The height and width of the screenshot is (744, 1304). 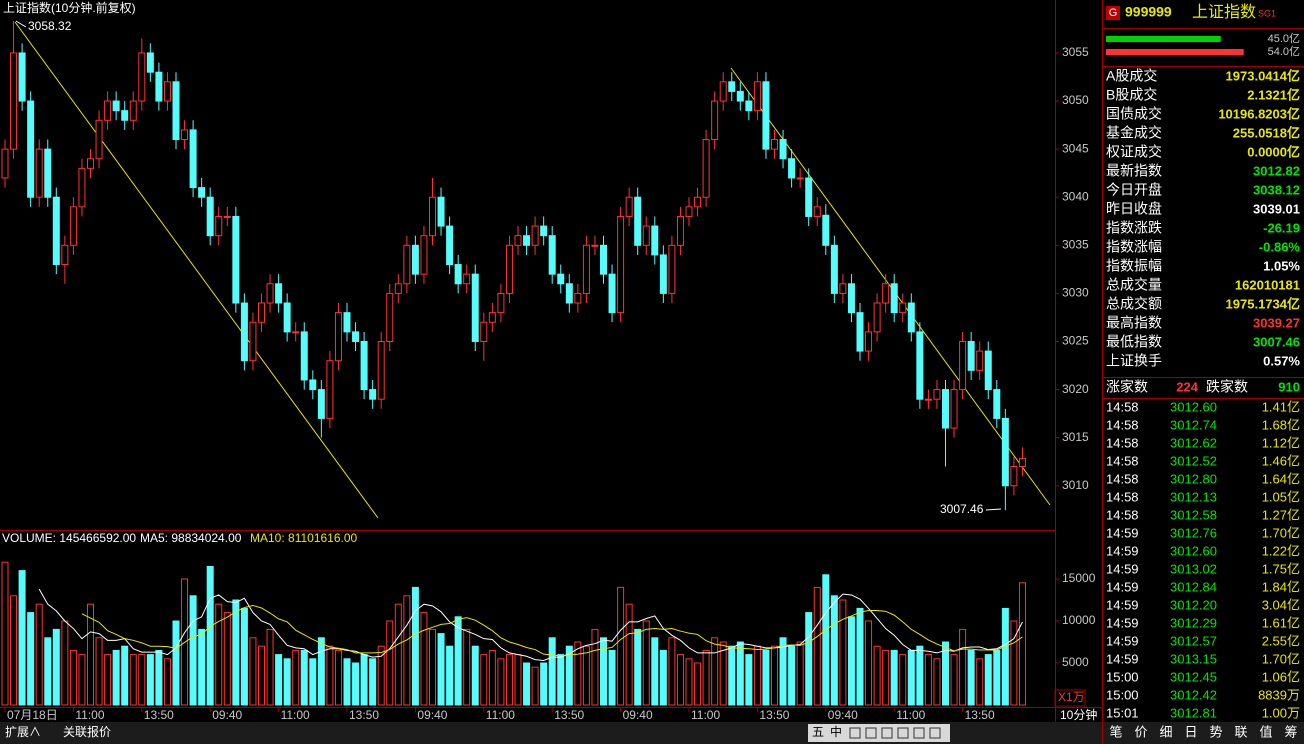 What do you see at coordinates (1267, 284) in the screenshot?
I see `stat-value: 162010181` at bounding box center [1267, 284].